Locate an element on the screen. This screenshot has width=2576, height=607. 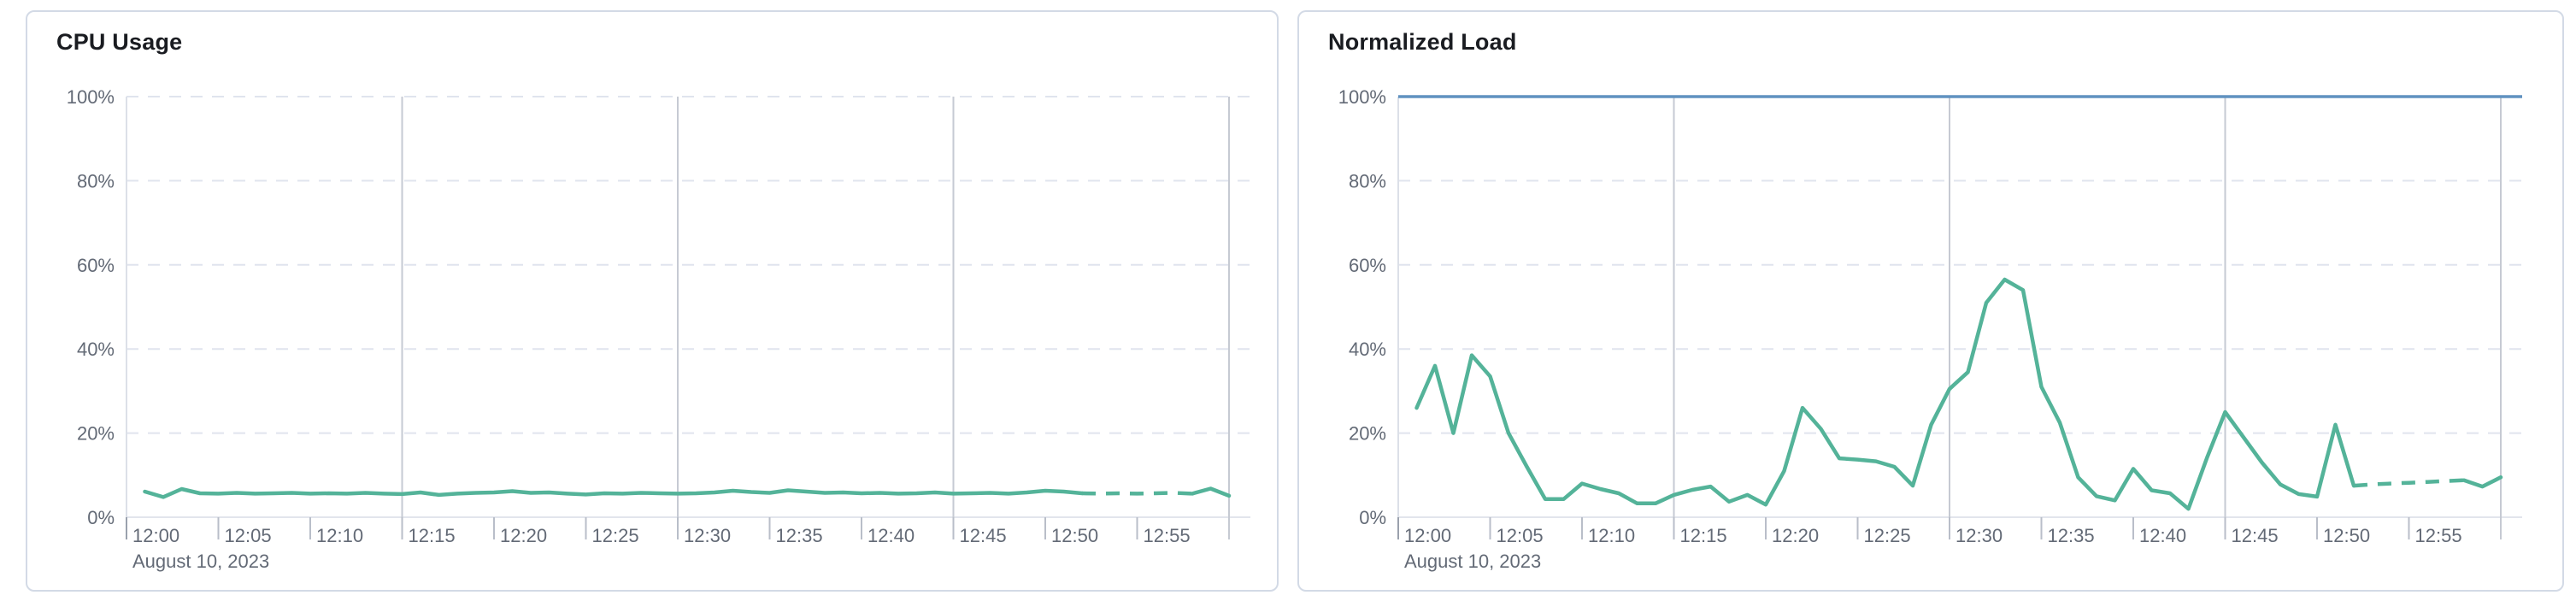
cpu-usage-line-dashed is located at coordinates (1137, 493).